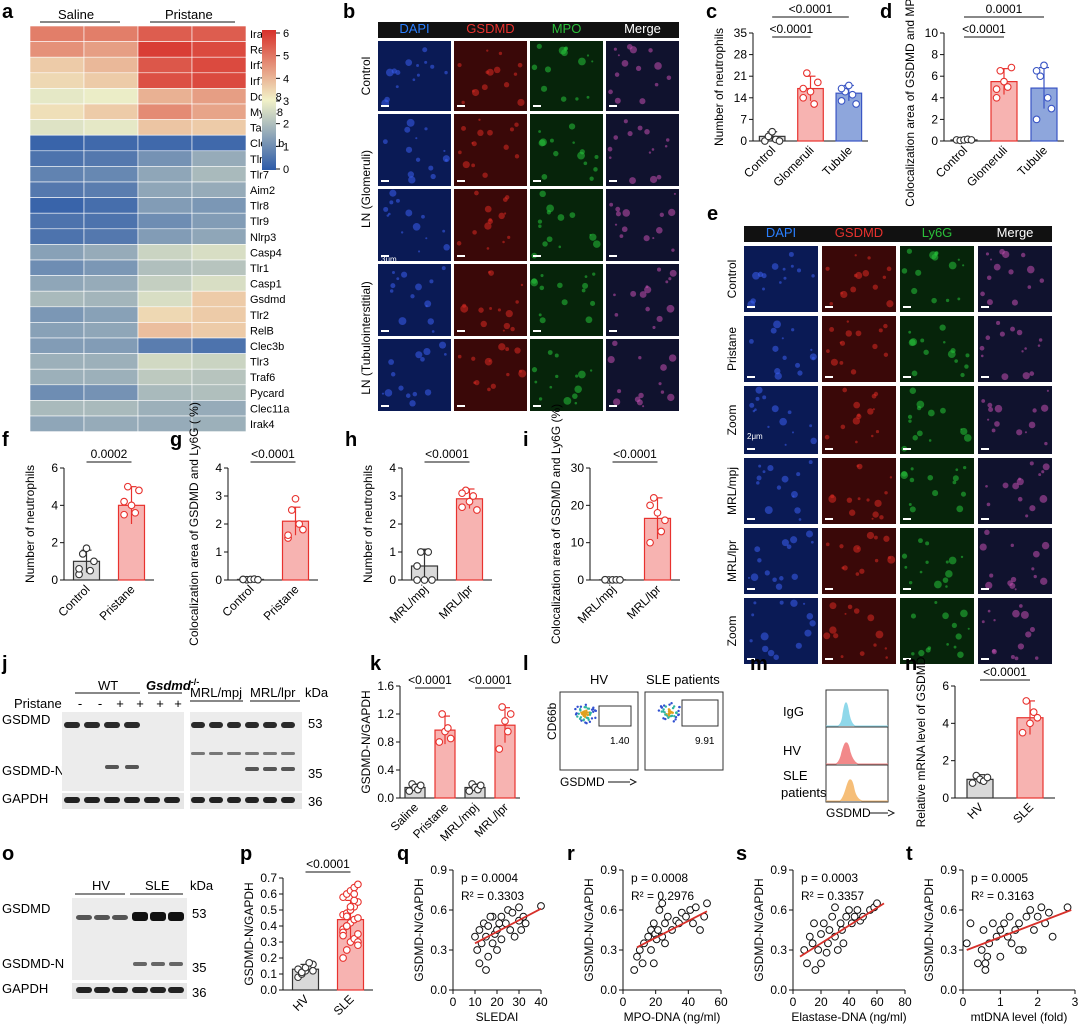  Describe the element at coordinates (755, 436) in the screenshot. I see `scale-bar-label: 2μm` at that location.